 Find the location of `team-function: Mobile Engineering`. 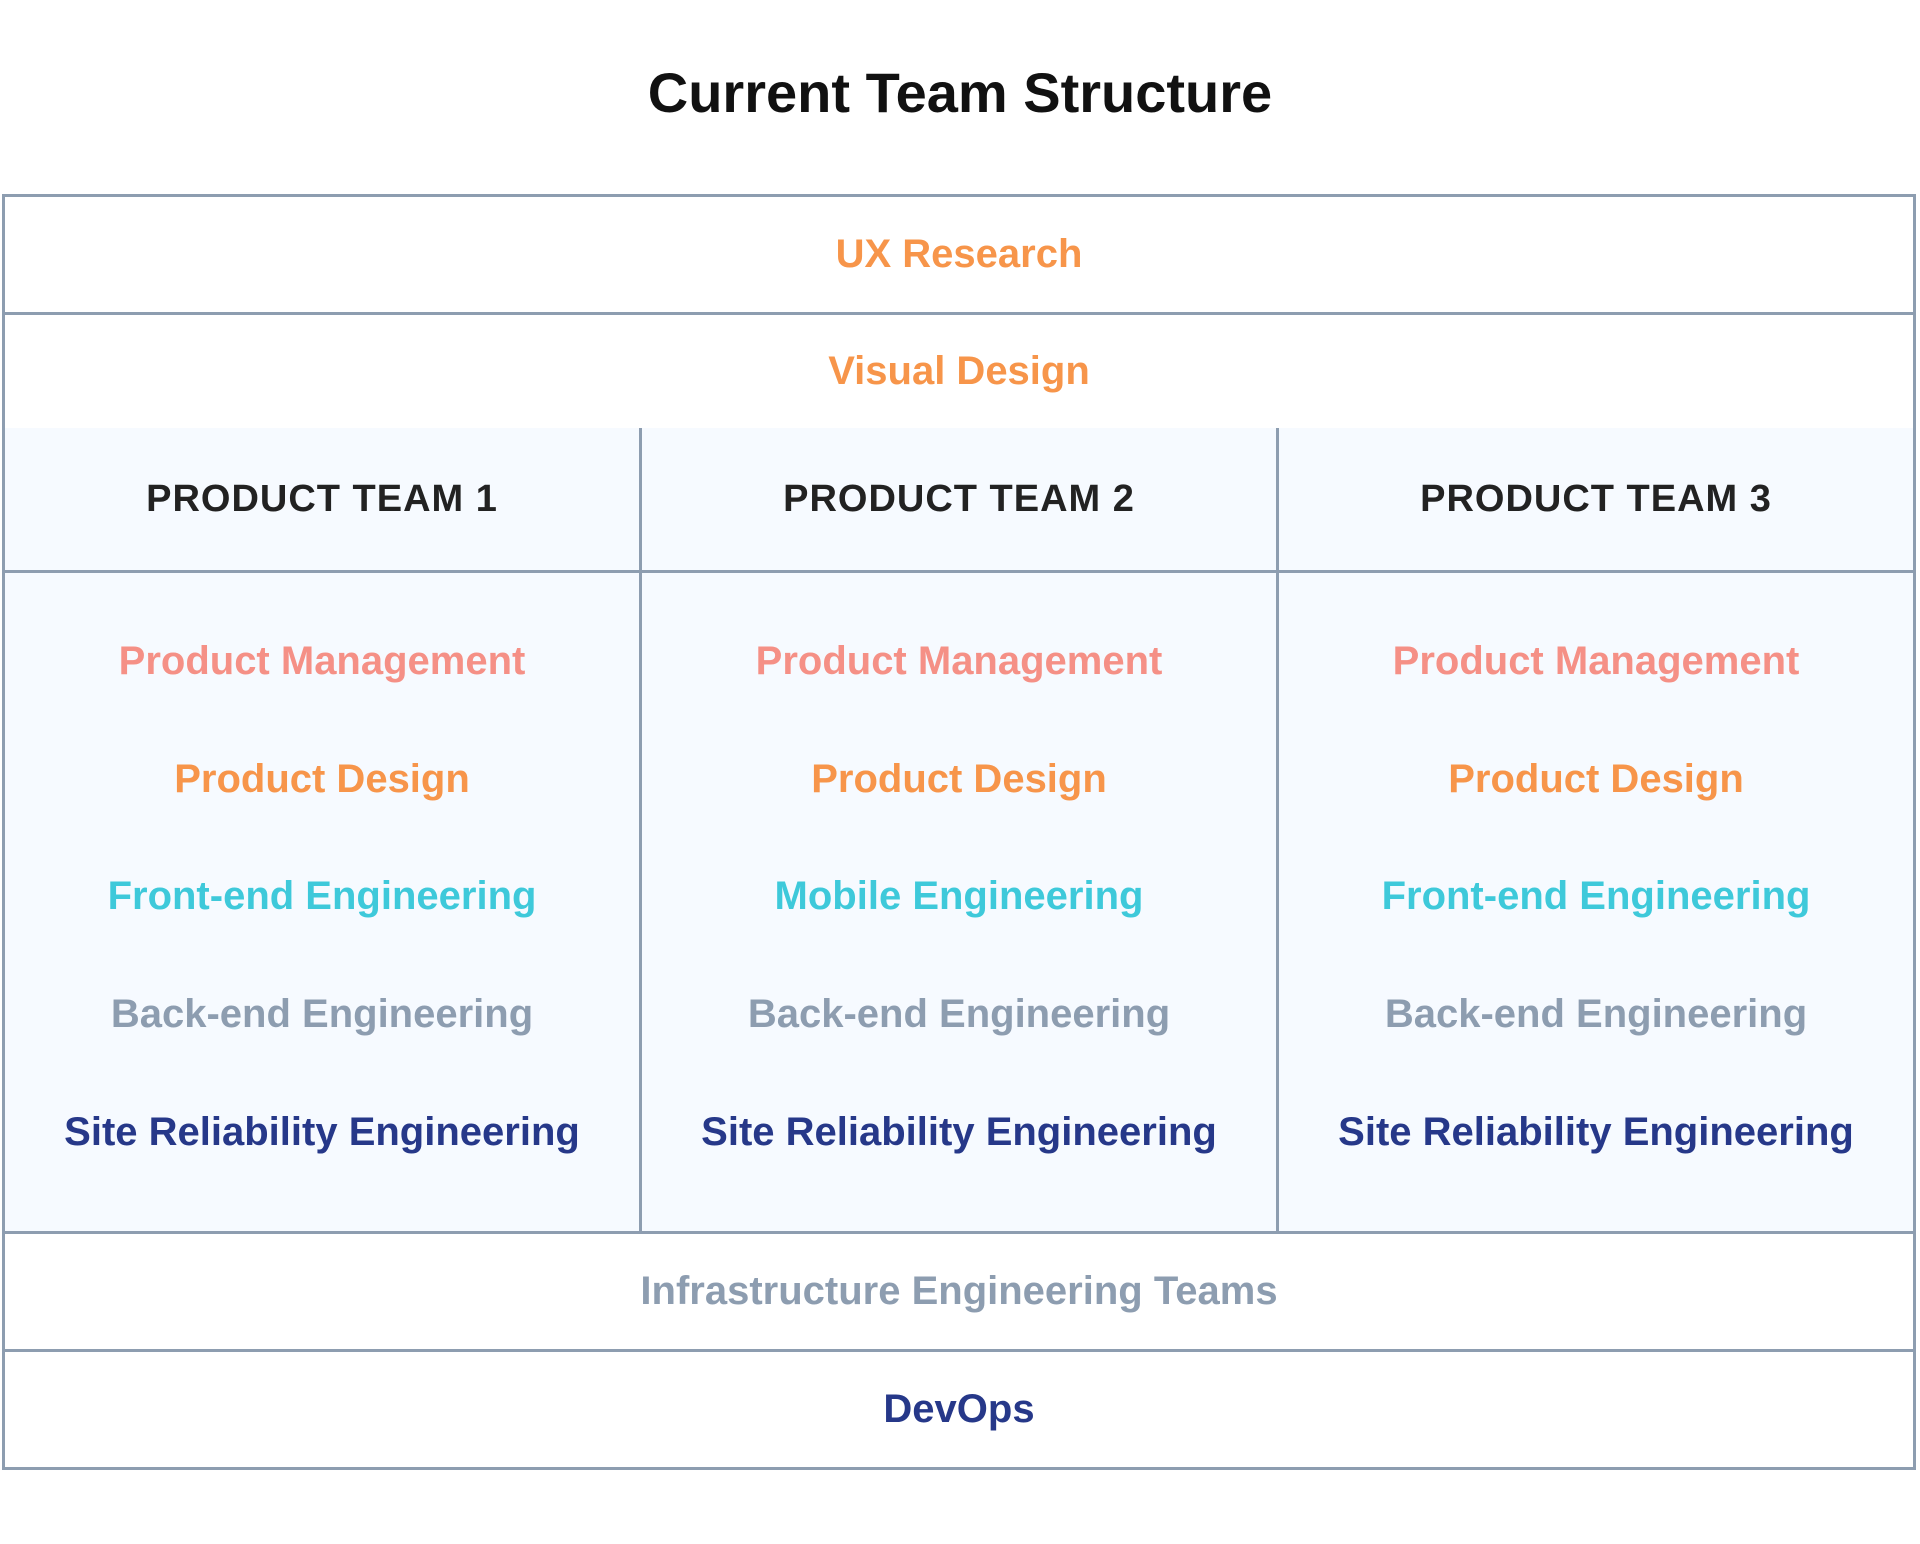

team-function: Mobile Engineering is located at coordinates (959, 896).